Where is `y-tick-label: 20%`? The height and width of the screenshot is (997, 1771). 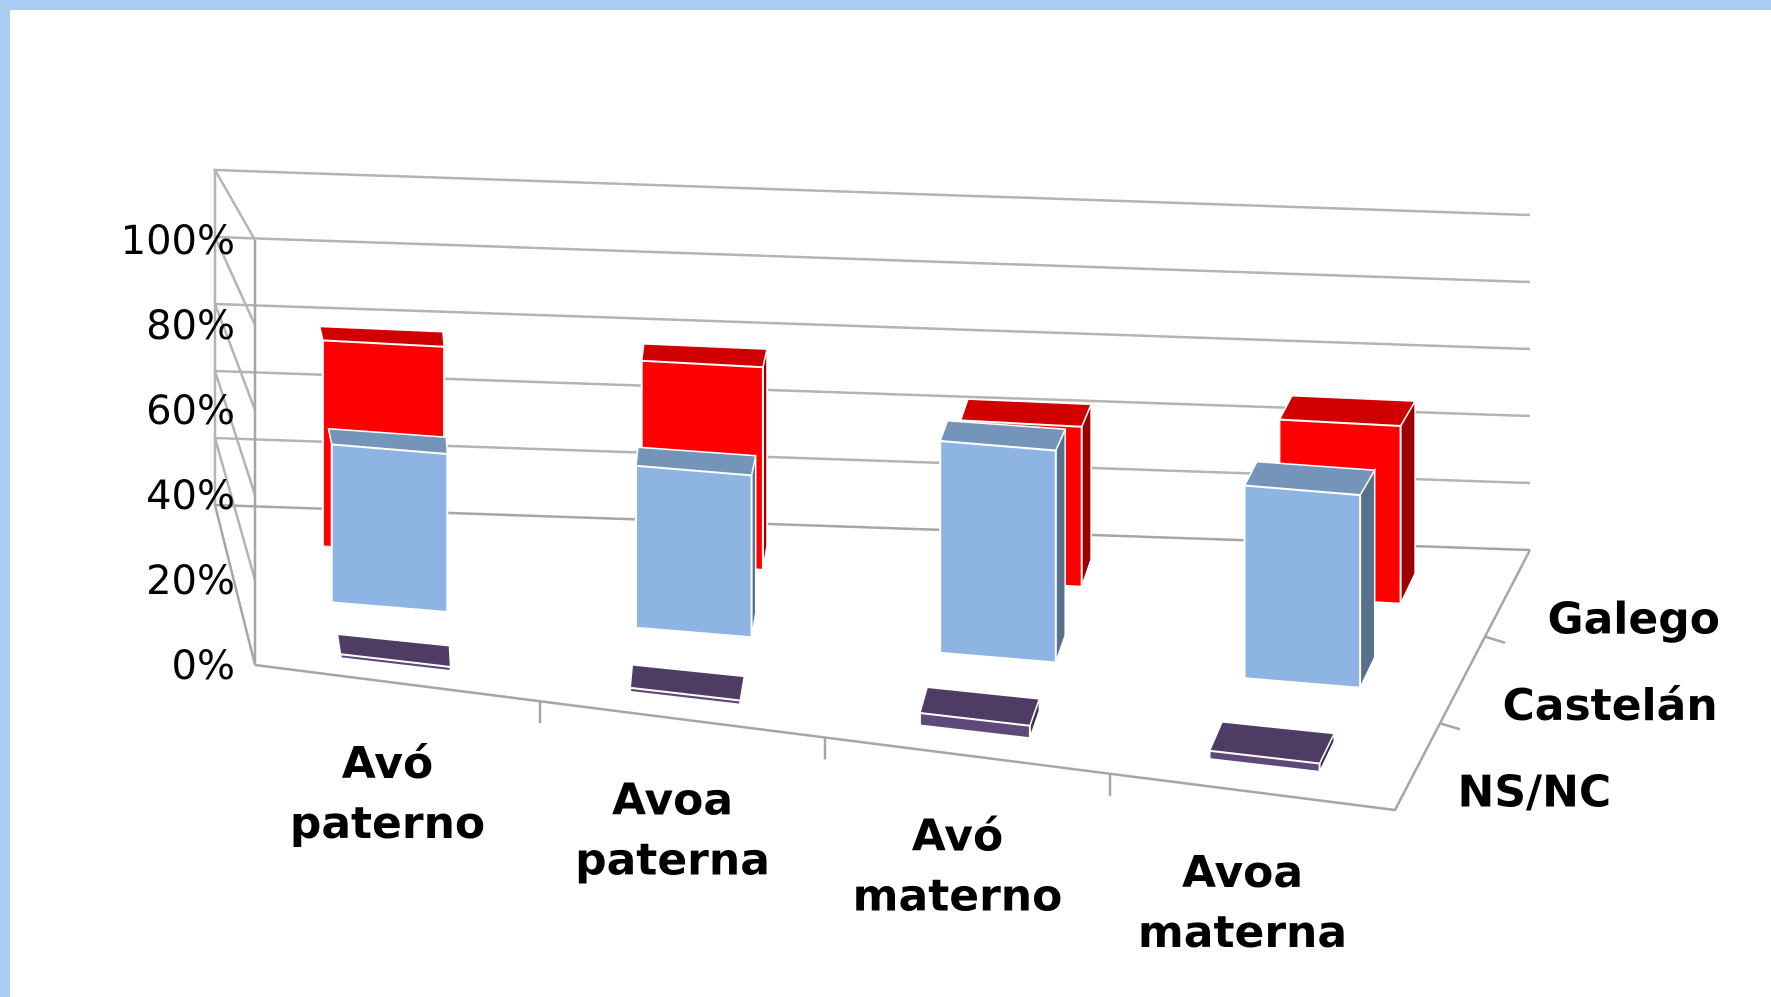 y-tick-label: 20% is located at coordinates (190, 581).